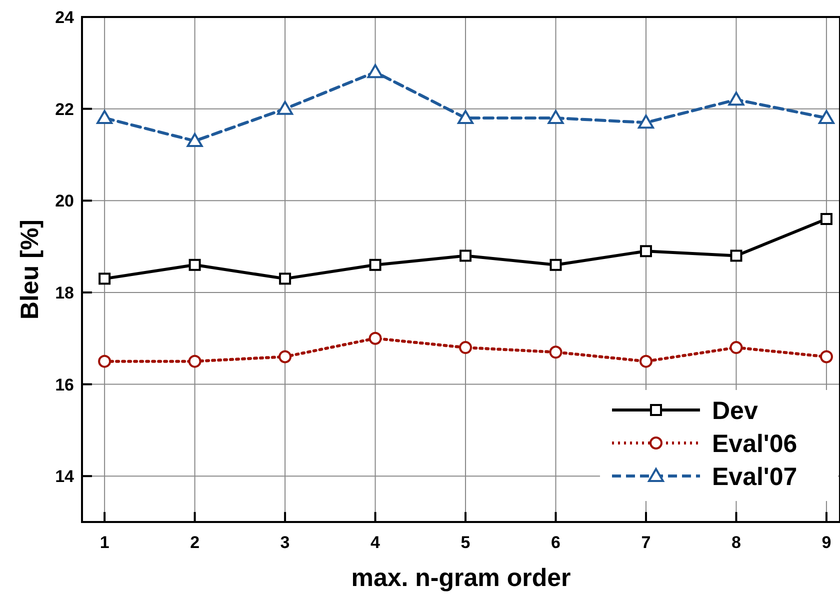 This screenshot has height=597, width=840. Describe the element at coordinates (285, 542) in the screenshot. I see `x-tick-label: 3` at that location.